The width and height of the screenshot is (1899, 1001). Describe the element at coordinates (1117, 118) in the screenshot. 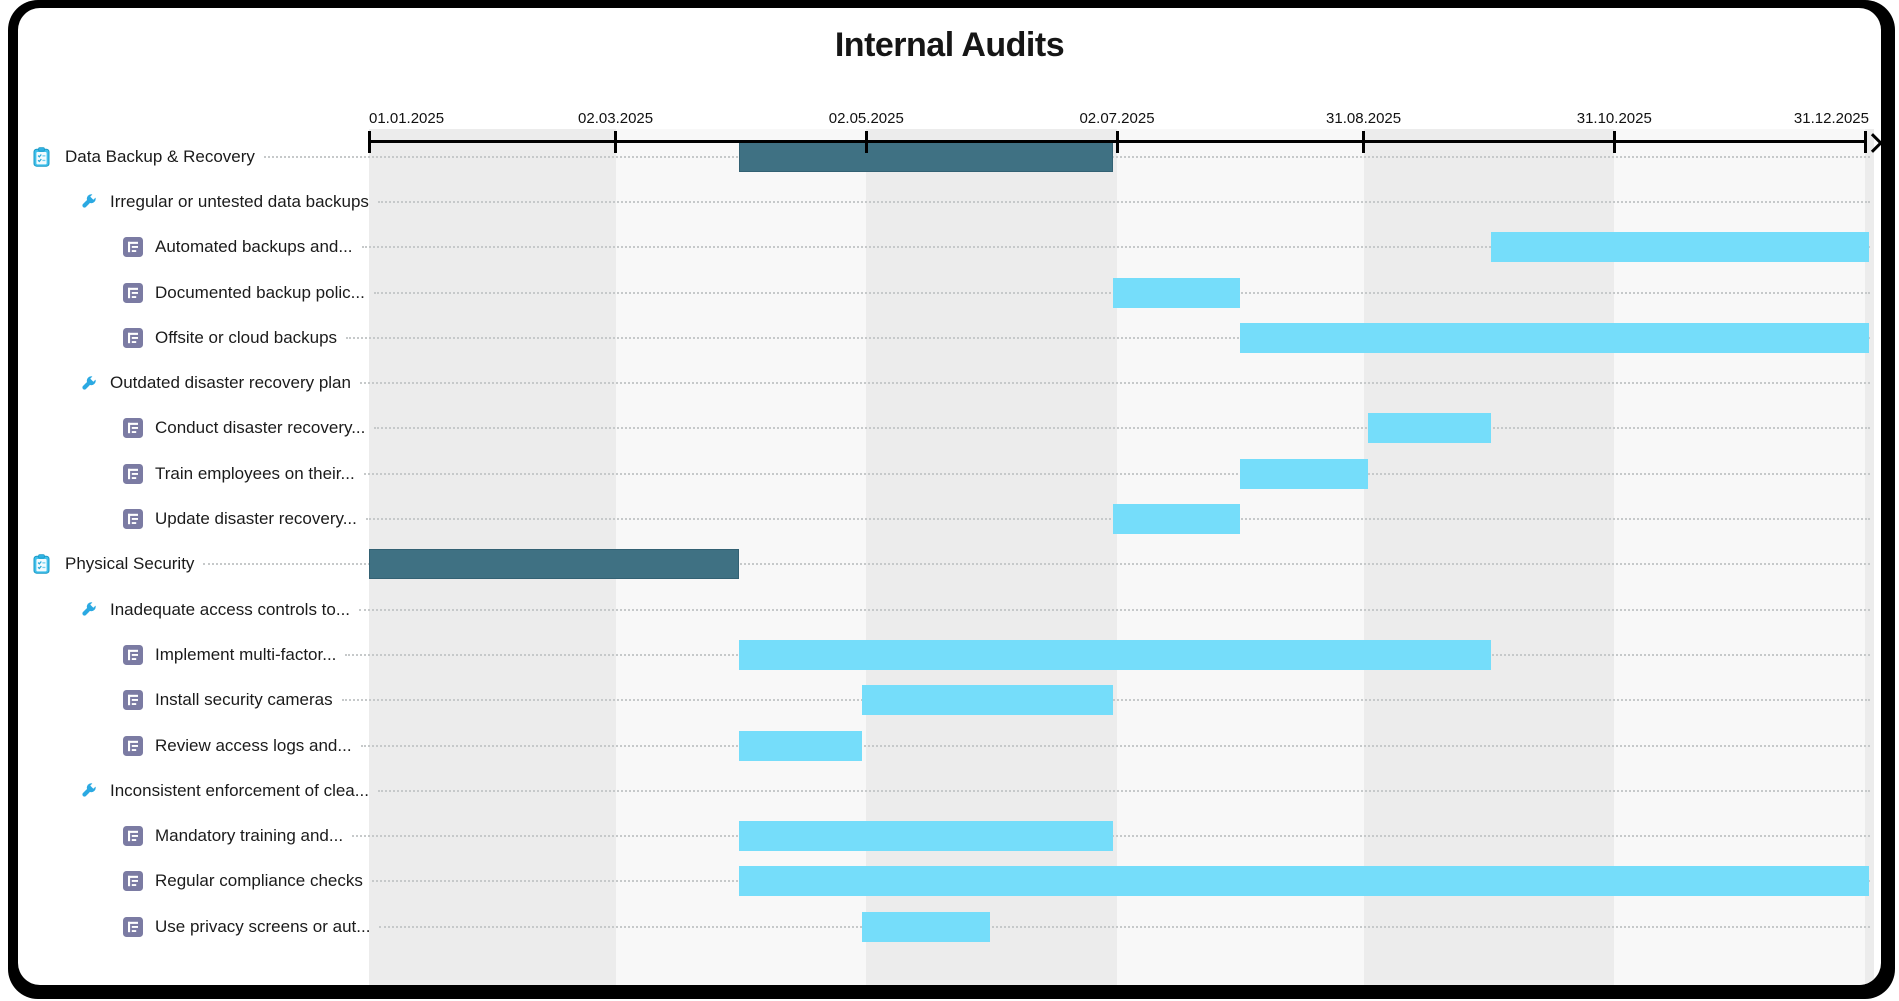

I see `axis-tick-label: 02.07.2025` at that location.